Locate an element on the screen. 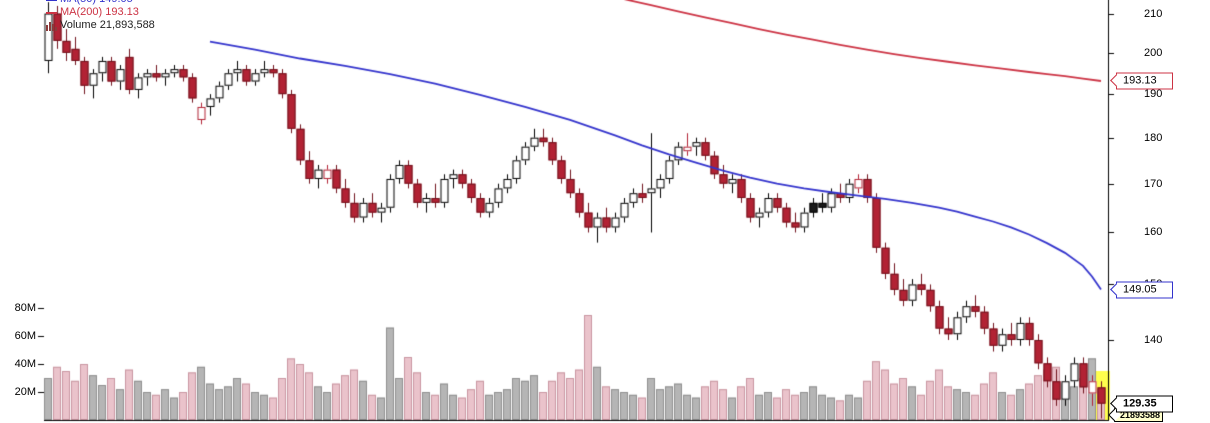 This screenshot has height=423, width=1210. legend-ma200-label: MA(200) 193.13 is located at coordinates (99, 12).